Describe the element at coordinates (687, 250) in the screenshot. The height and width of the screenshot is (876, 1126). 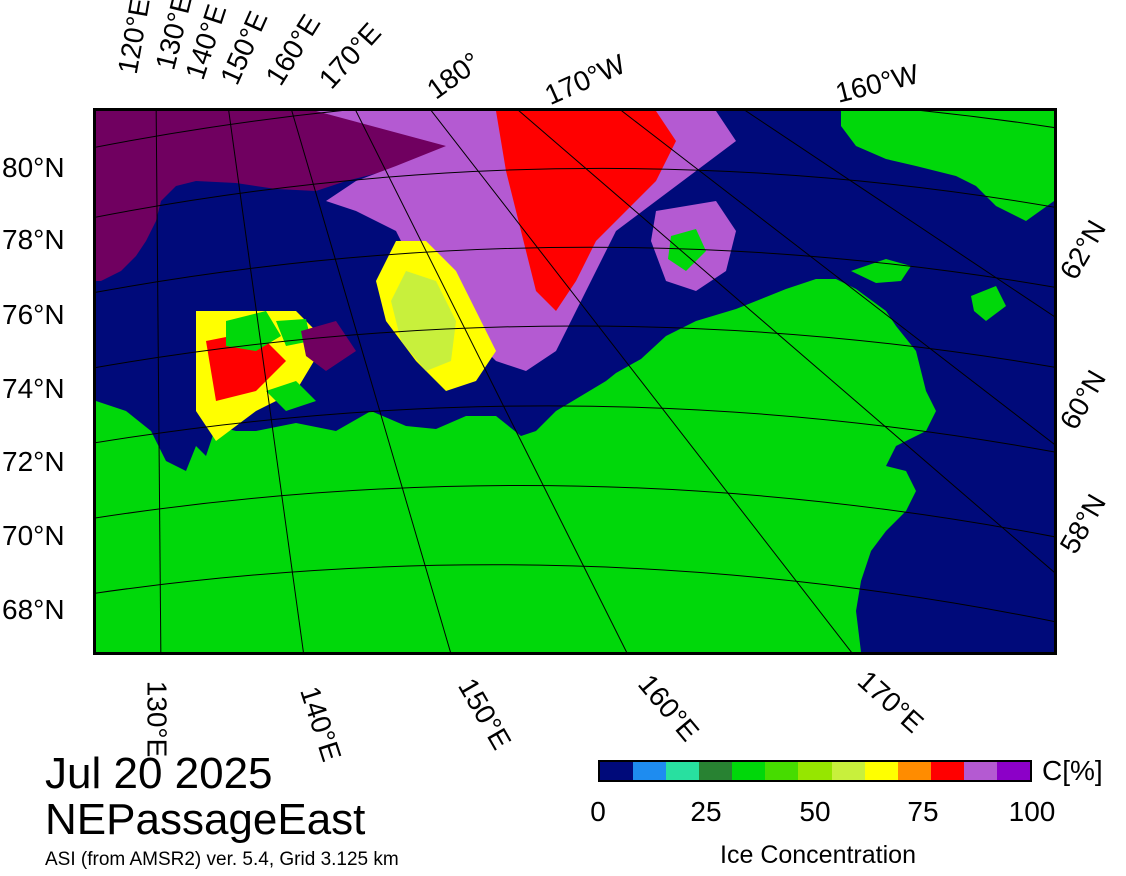
I see `wrangel-island` at that location.